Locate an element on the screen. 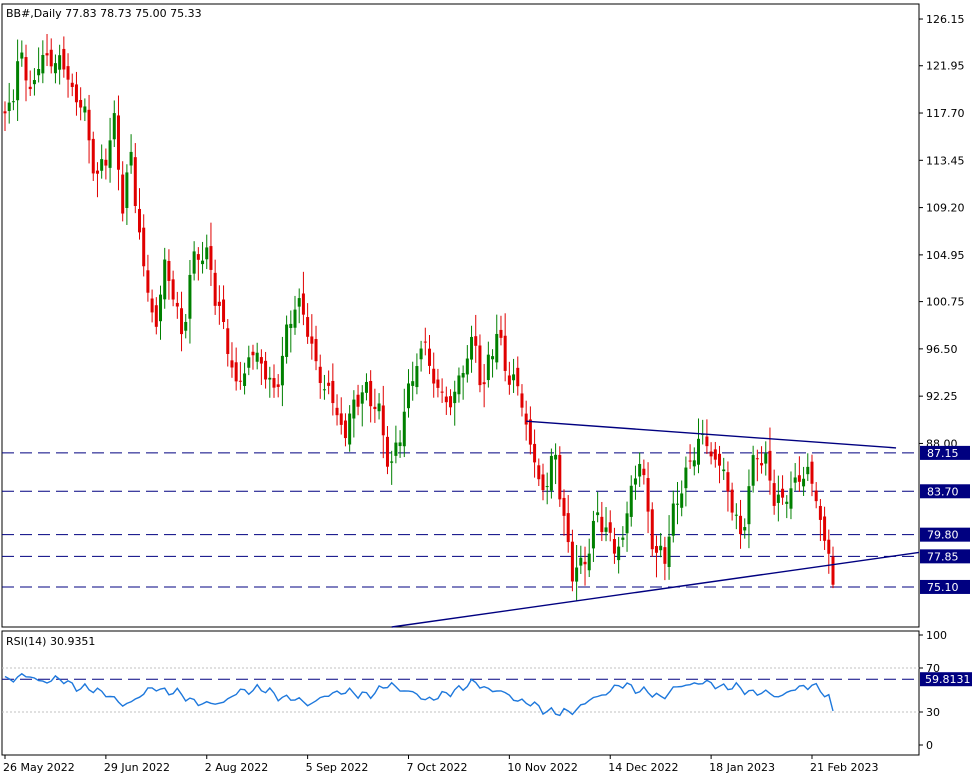  x-tick-label: 5 Sep 2022 is located at coordinates (337, 767).